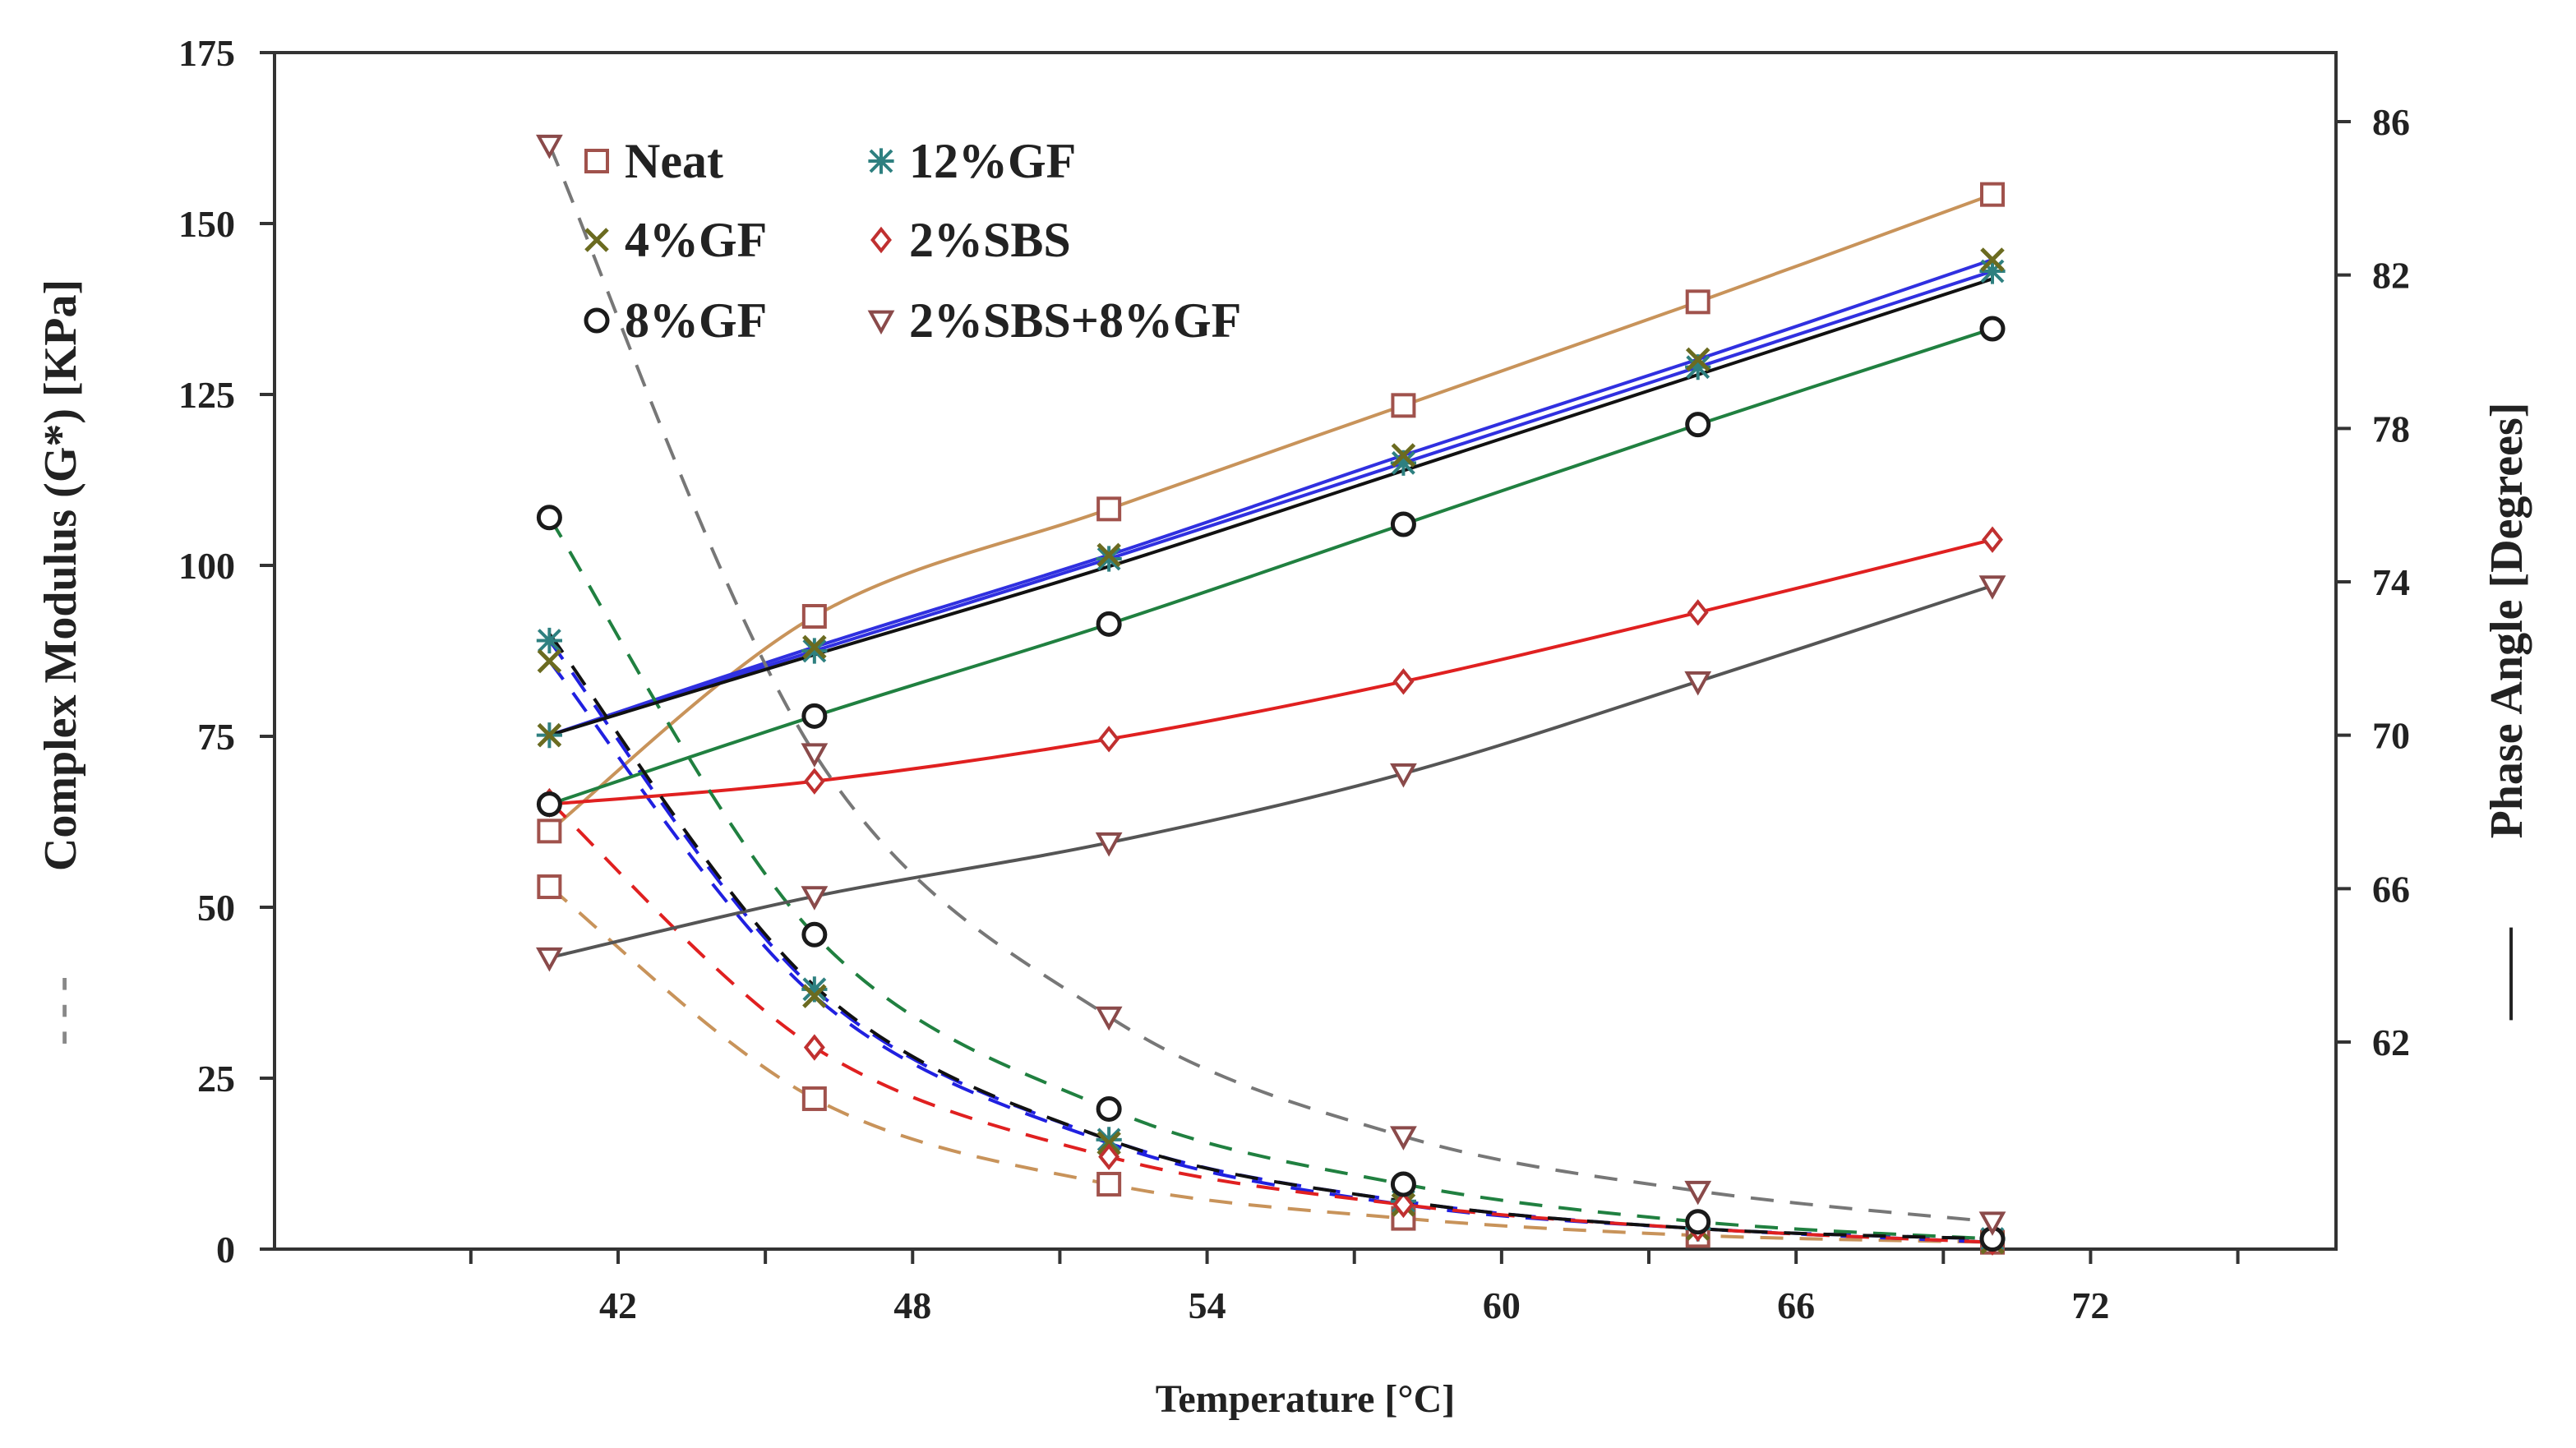 This screenshot has height=1448, width=2576. I want to click on x-tick-label: 60, so click(1502, 1305).